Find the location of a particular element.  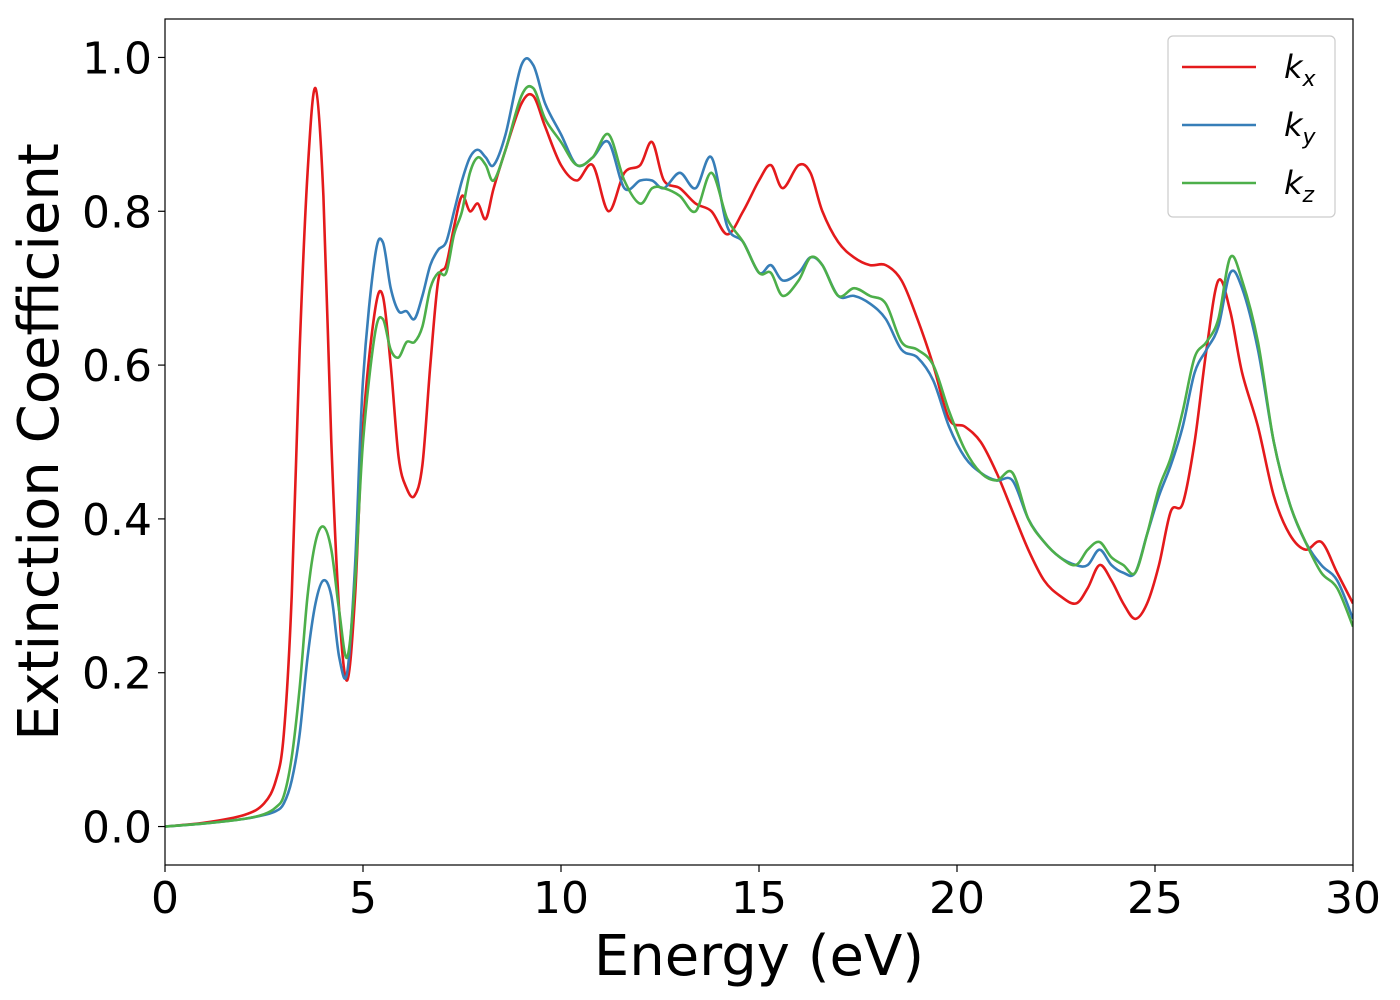

legend-label-y: ky is located at coordinates (1300, 128).